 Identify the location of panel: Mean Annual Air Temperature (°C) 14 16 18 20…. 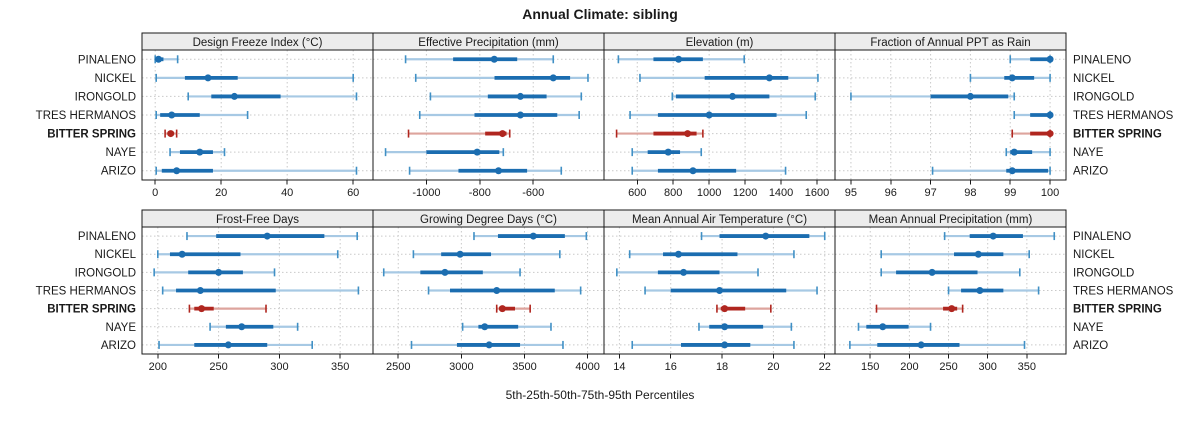
(719, 291).